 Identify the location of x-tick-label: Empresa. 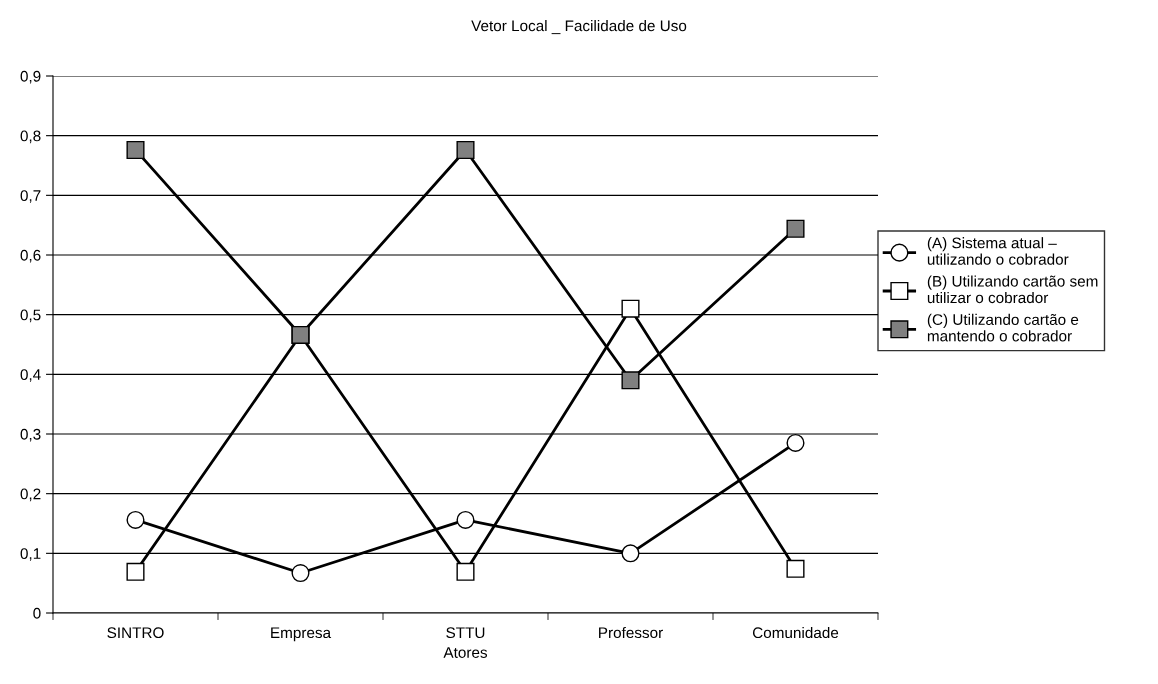
(301, 634).